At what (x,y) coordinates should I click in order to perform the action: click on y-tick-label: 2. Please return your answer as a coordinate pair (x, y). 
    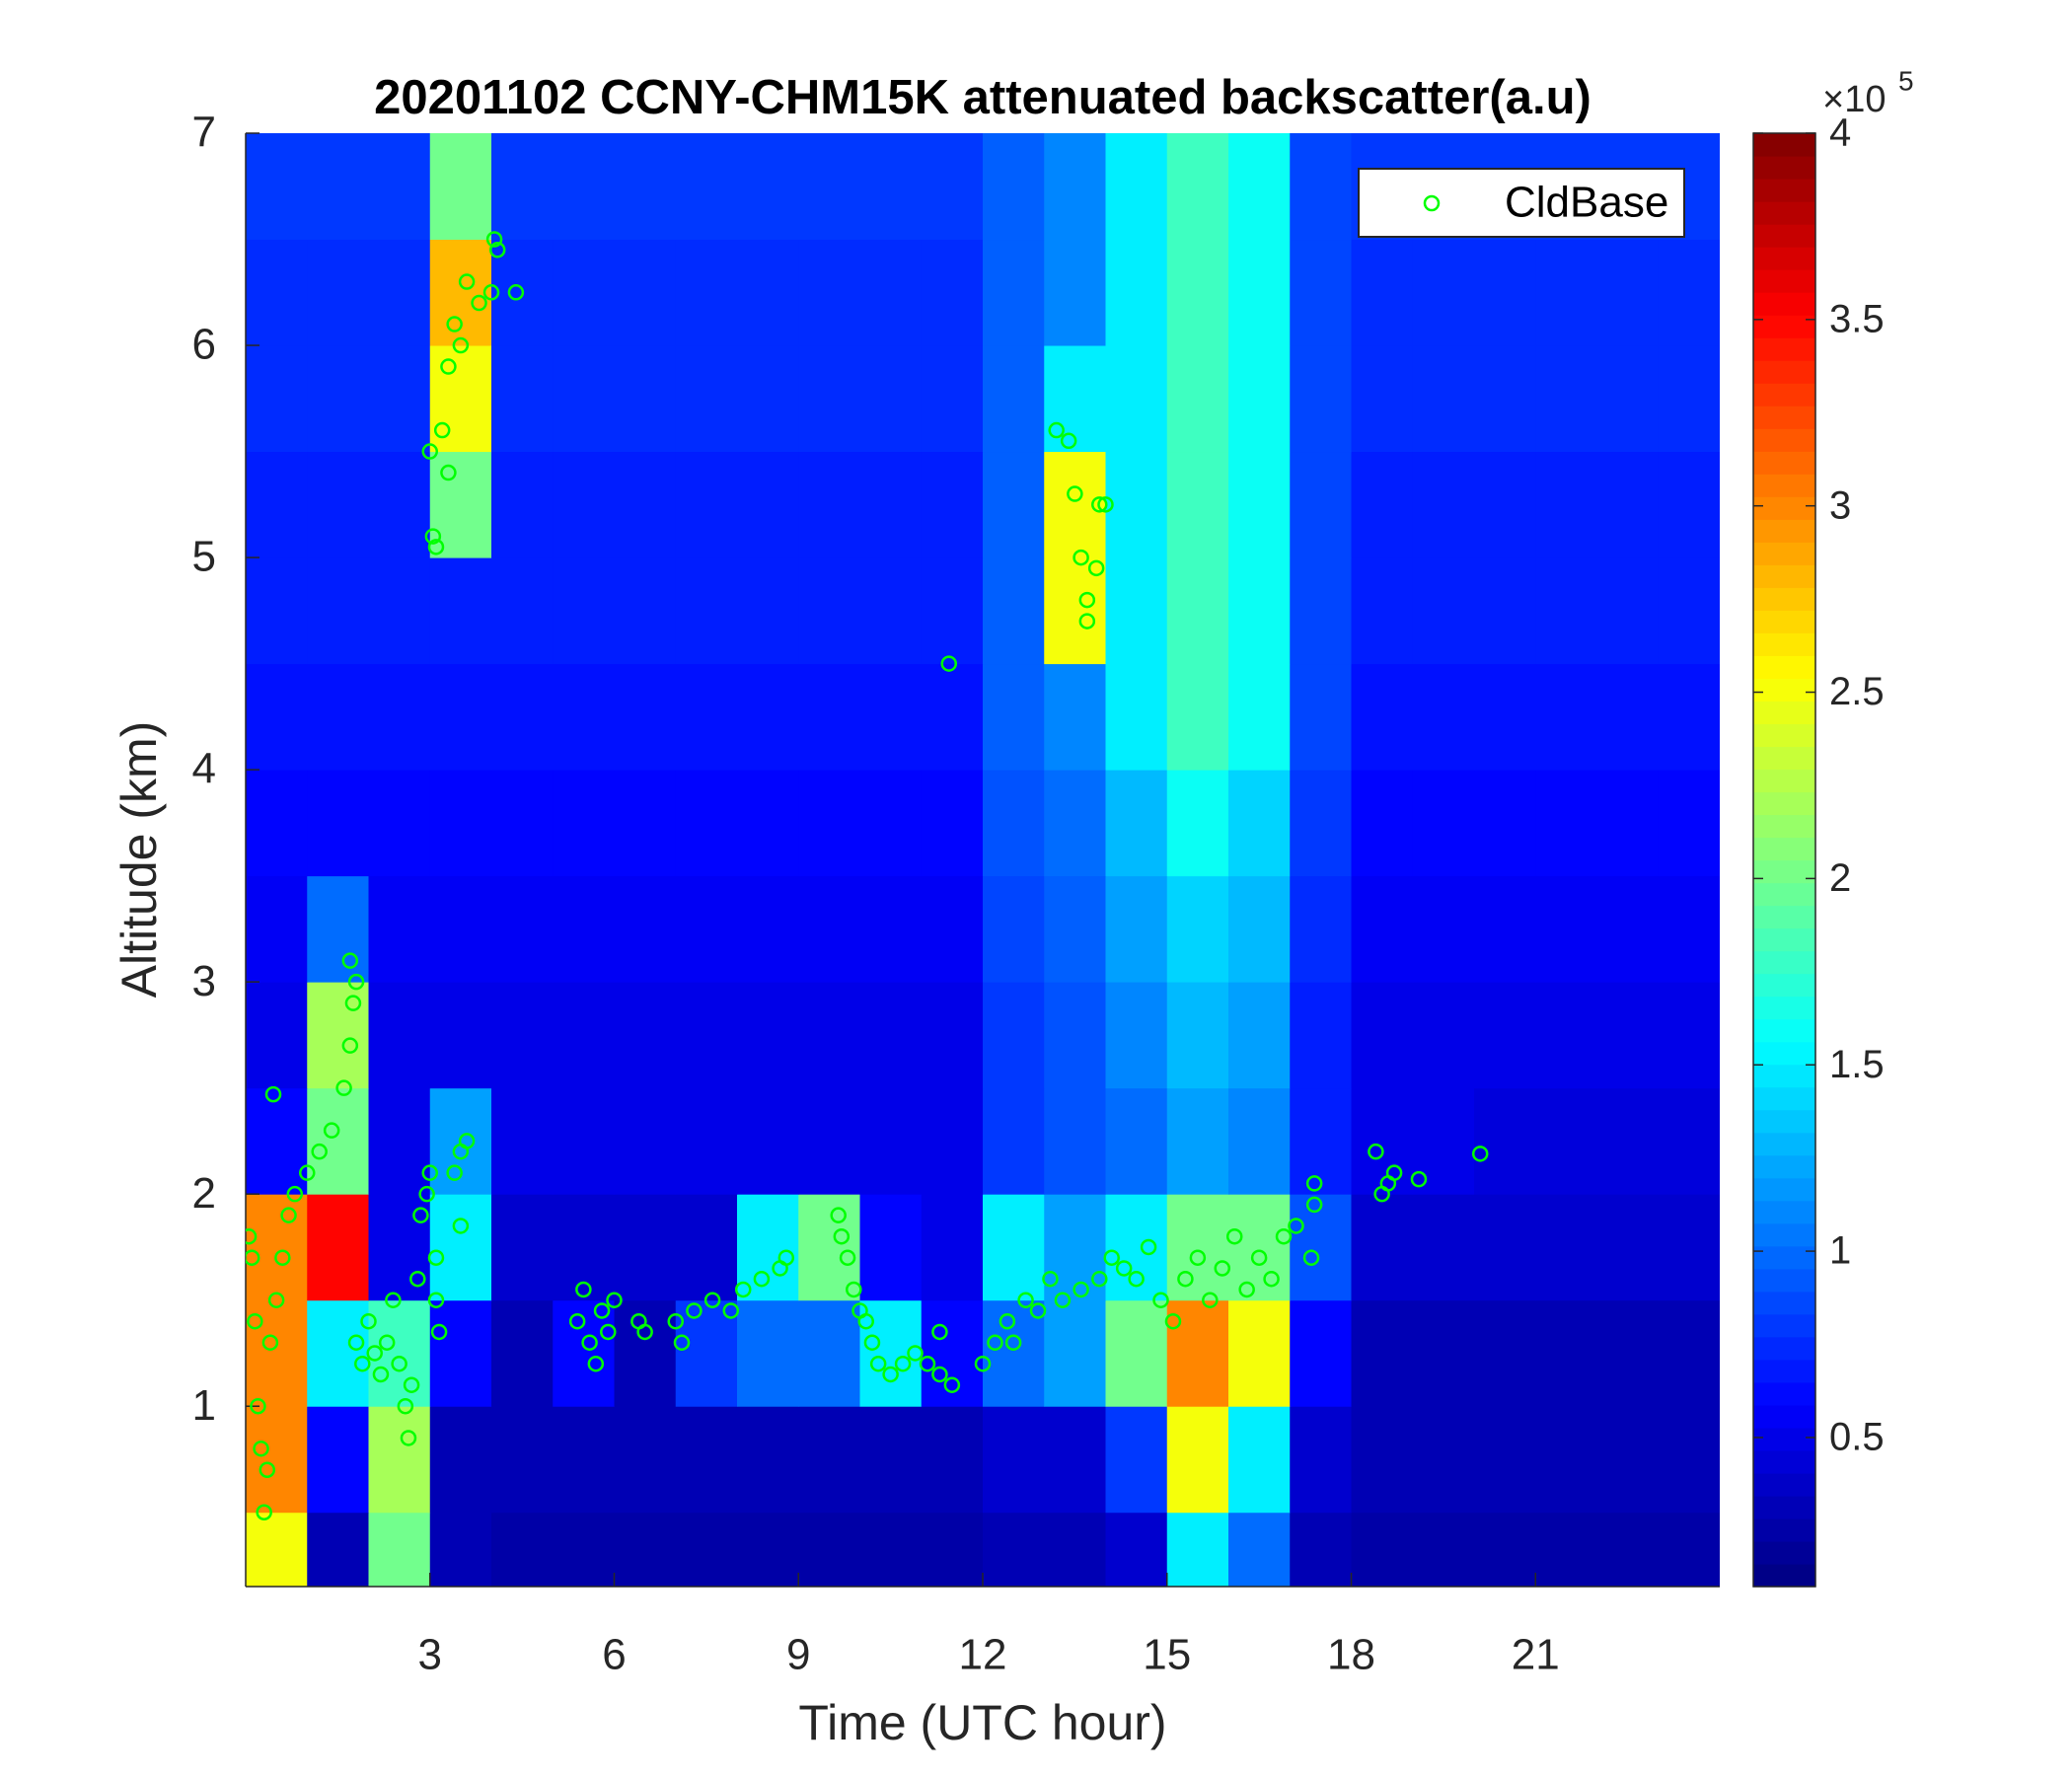
    Looking at the image, I should click on (204, 1194).